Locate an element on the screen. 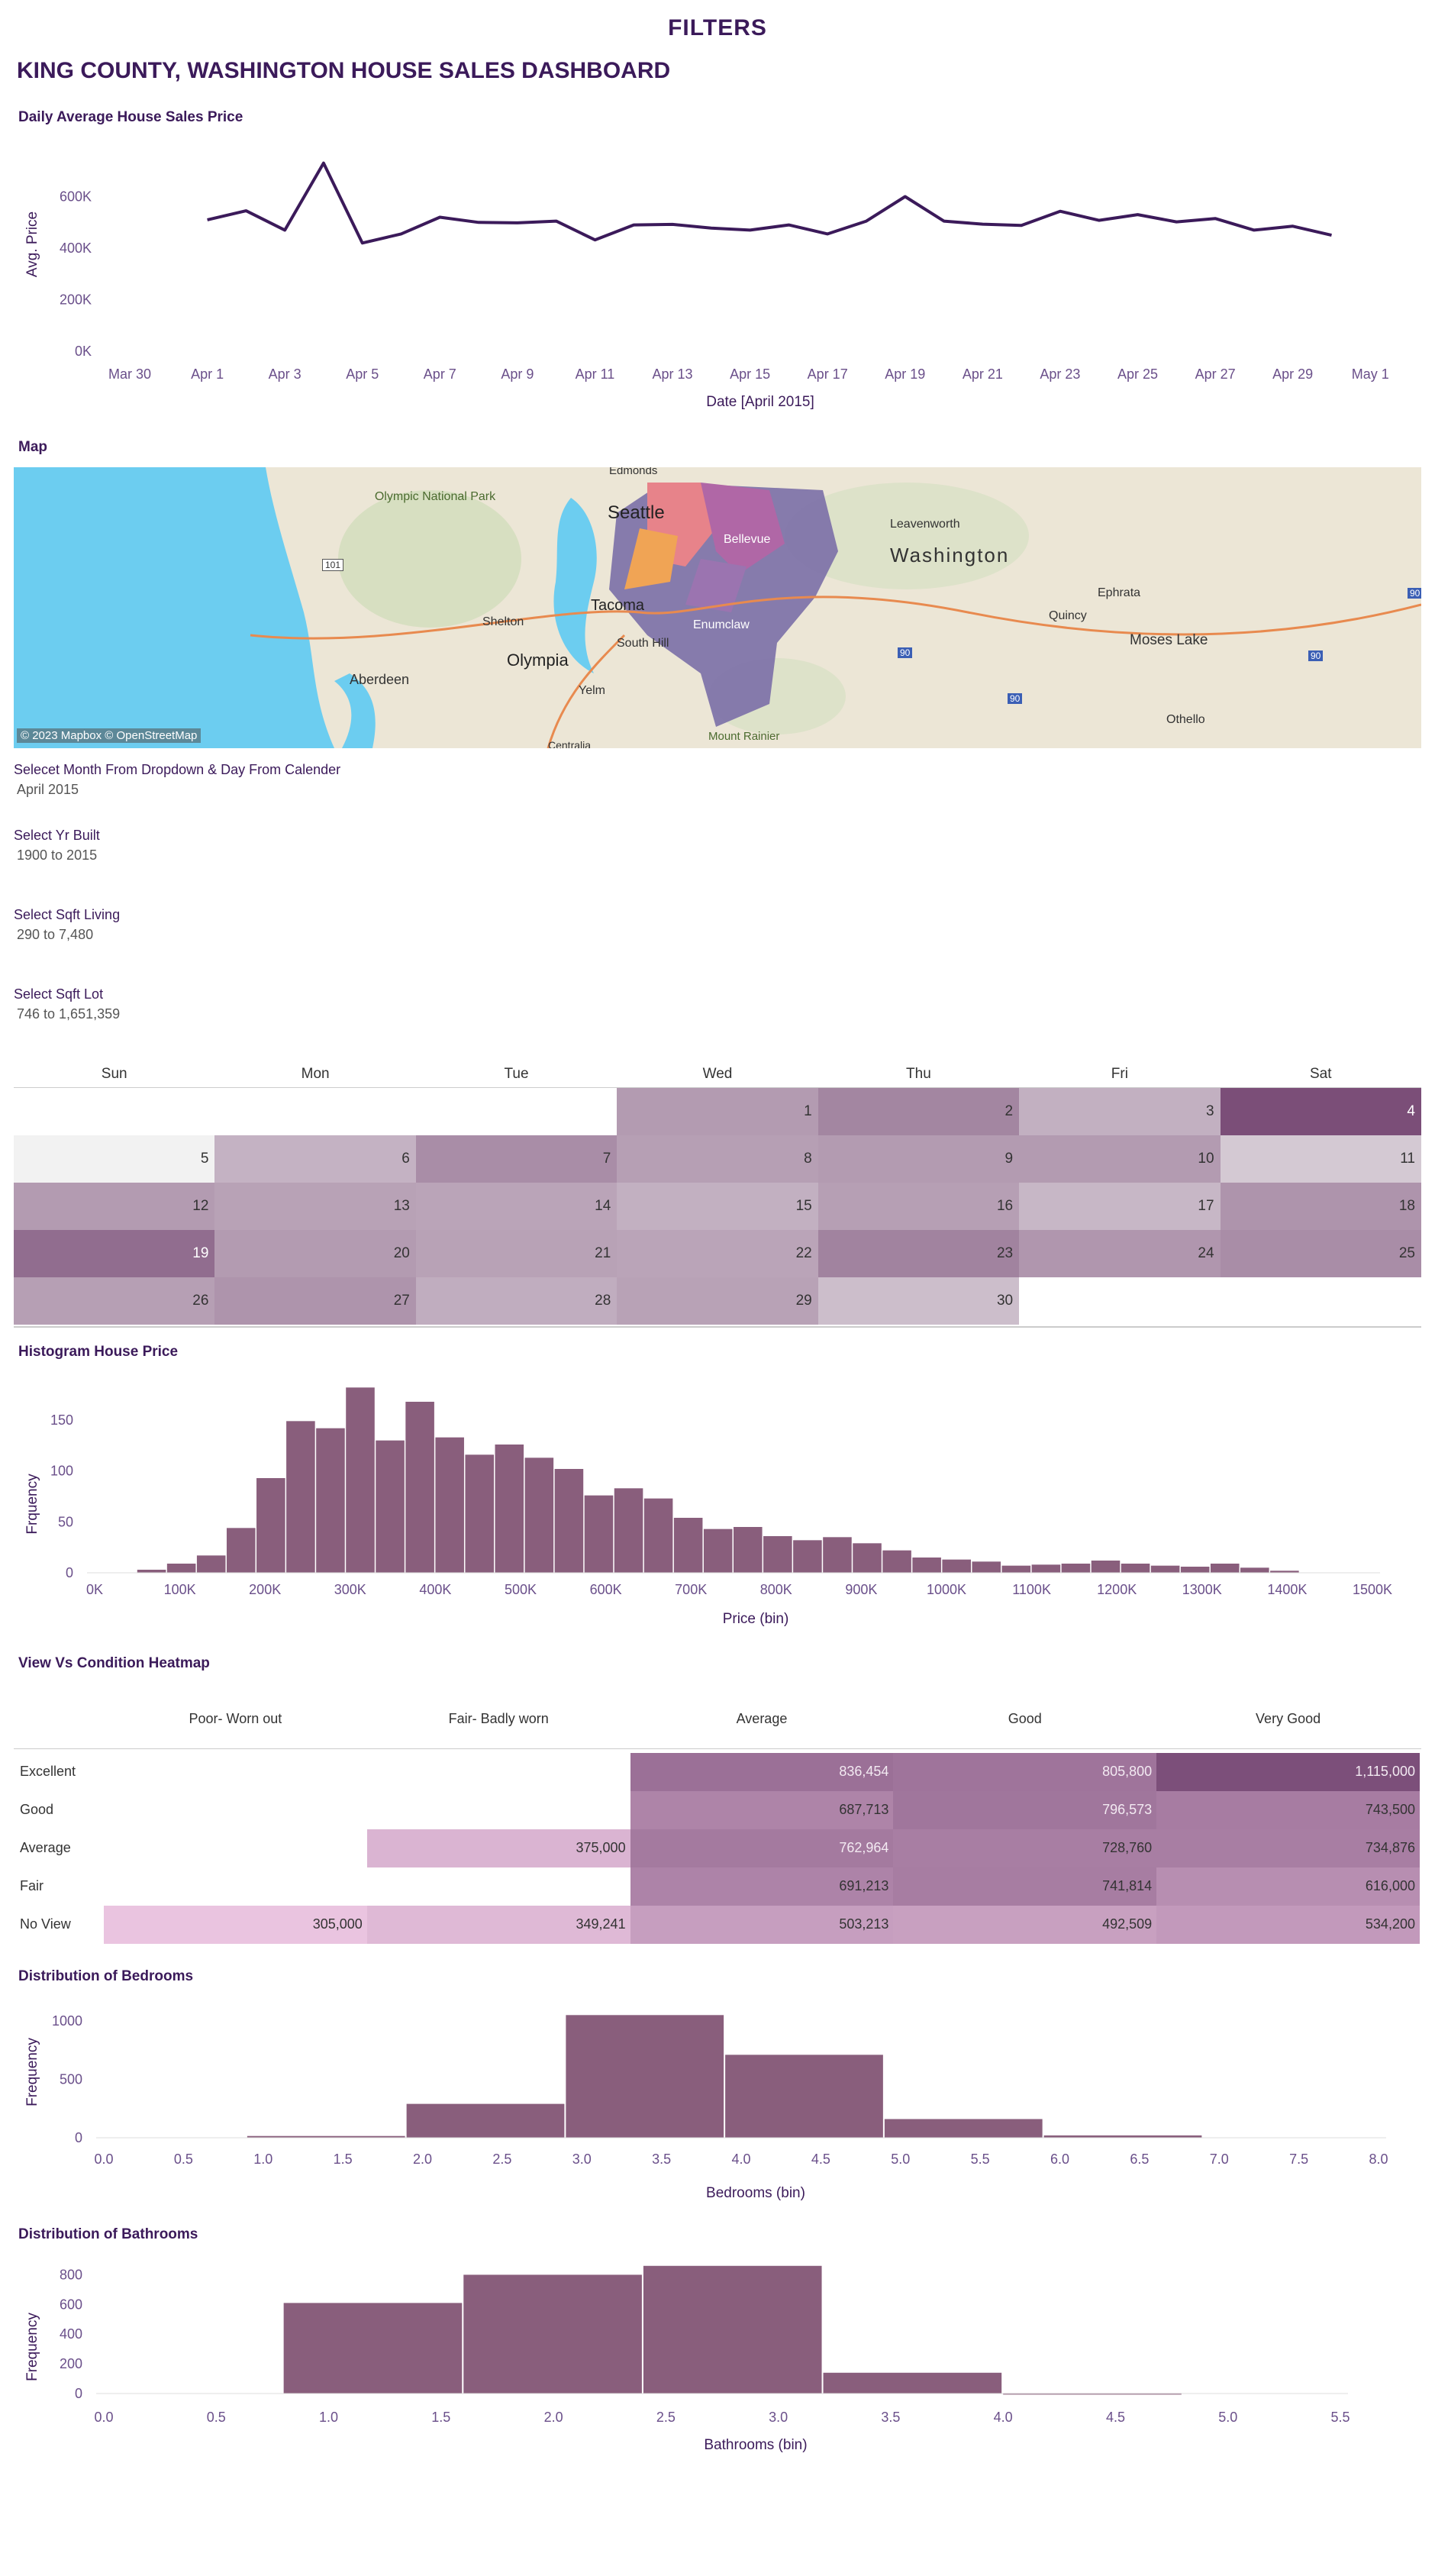  heatmap-cell: 741,814 is located at coordinates (1025, 1886).